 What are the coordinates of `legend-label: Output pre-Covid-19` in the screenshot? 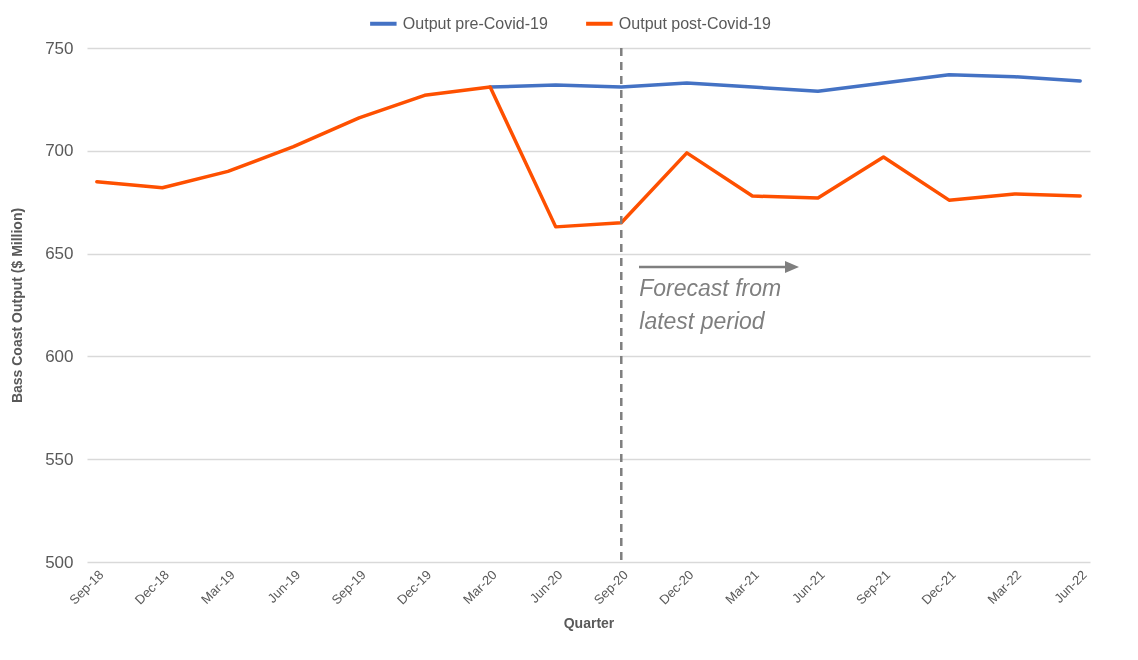 It's located at (475, 23).